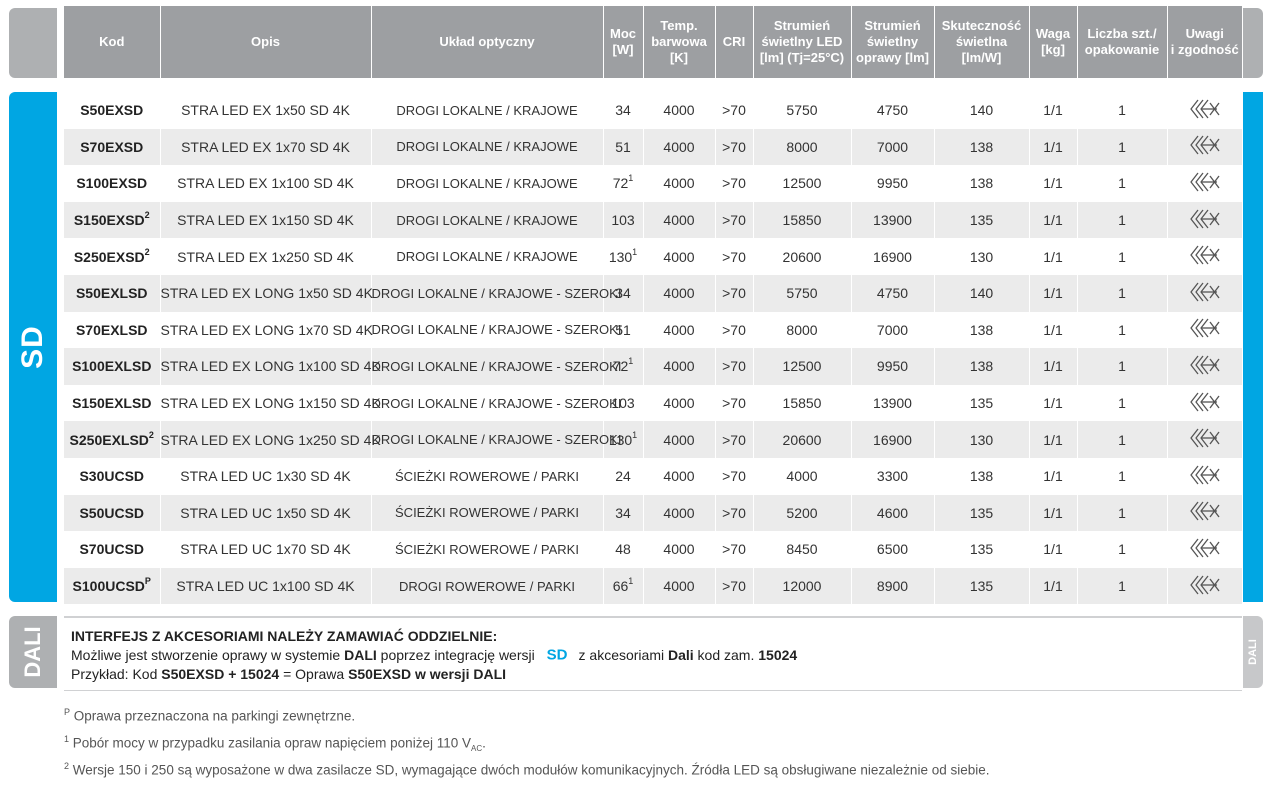  I want to click on cell-moc-value: 103, so click(623, 220).